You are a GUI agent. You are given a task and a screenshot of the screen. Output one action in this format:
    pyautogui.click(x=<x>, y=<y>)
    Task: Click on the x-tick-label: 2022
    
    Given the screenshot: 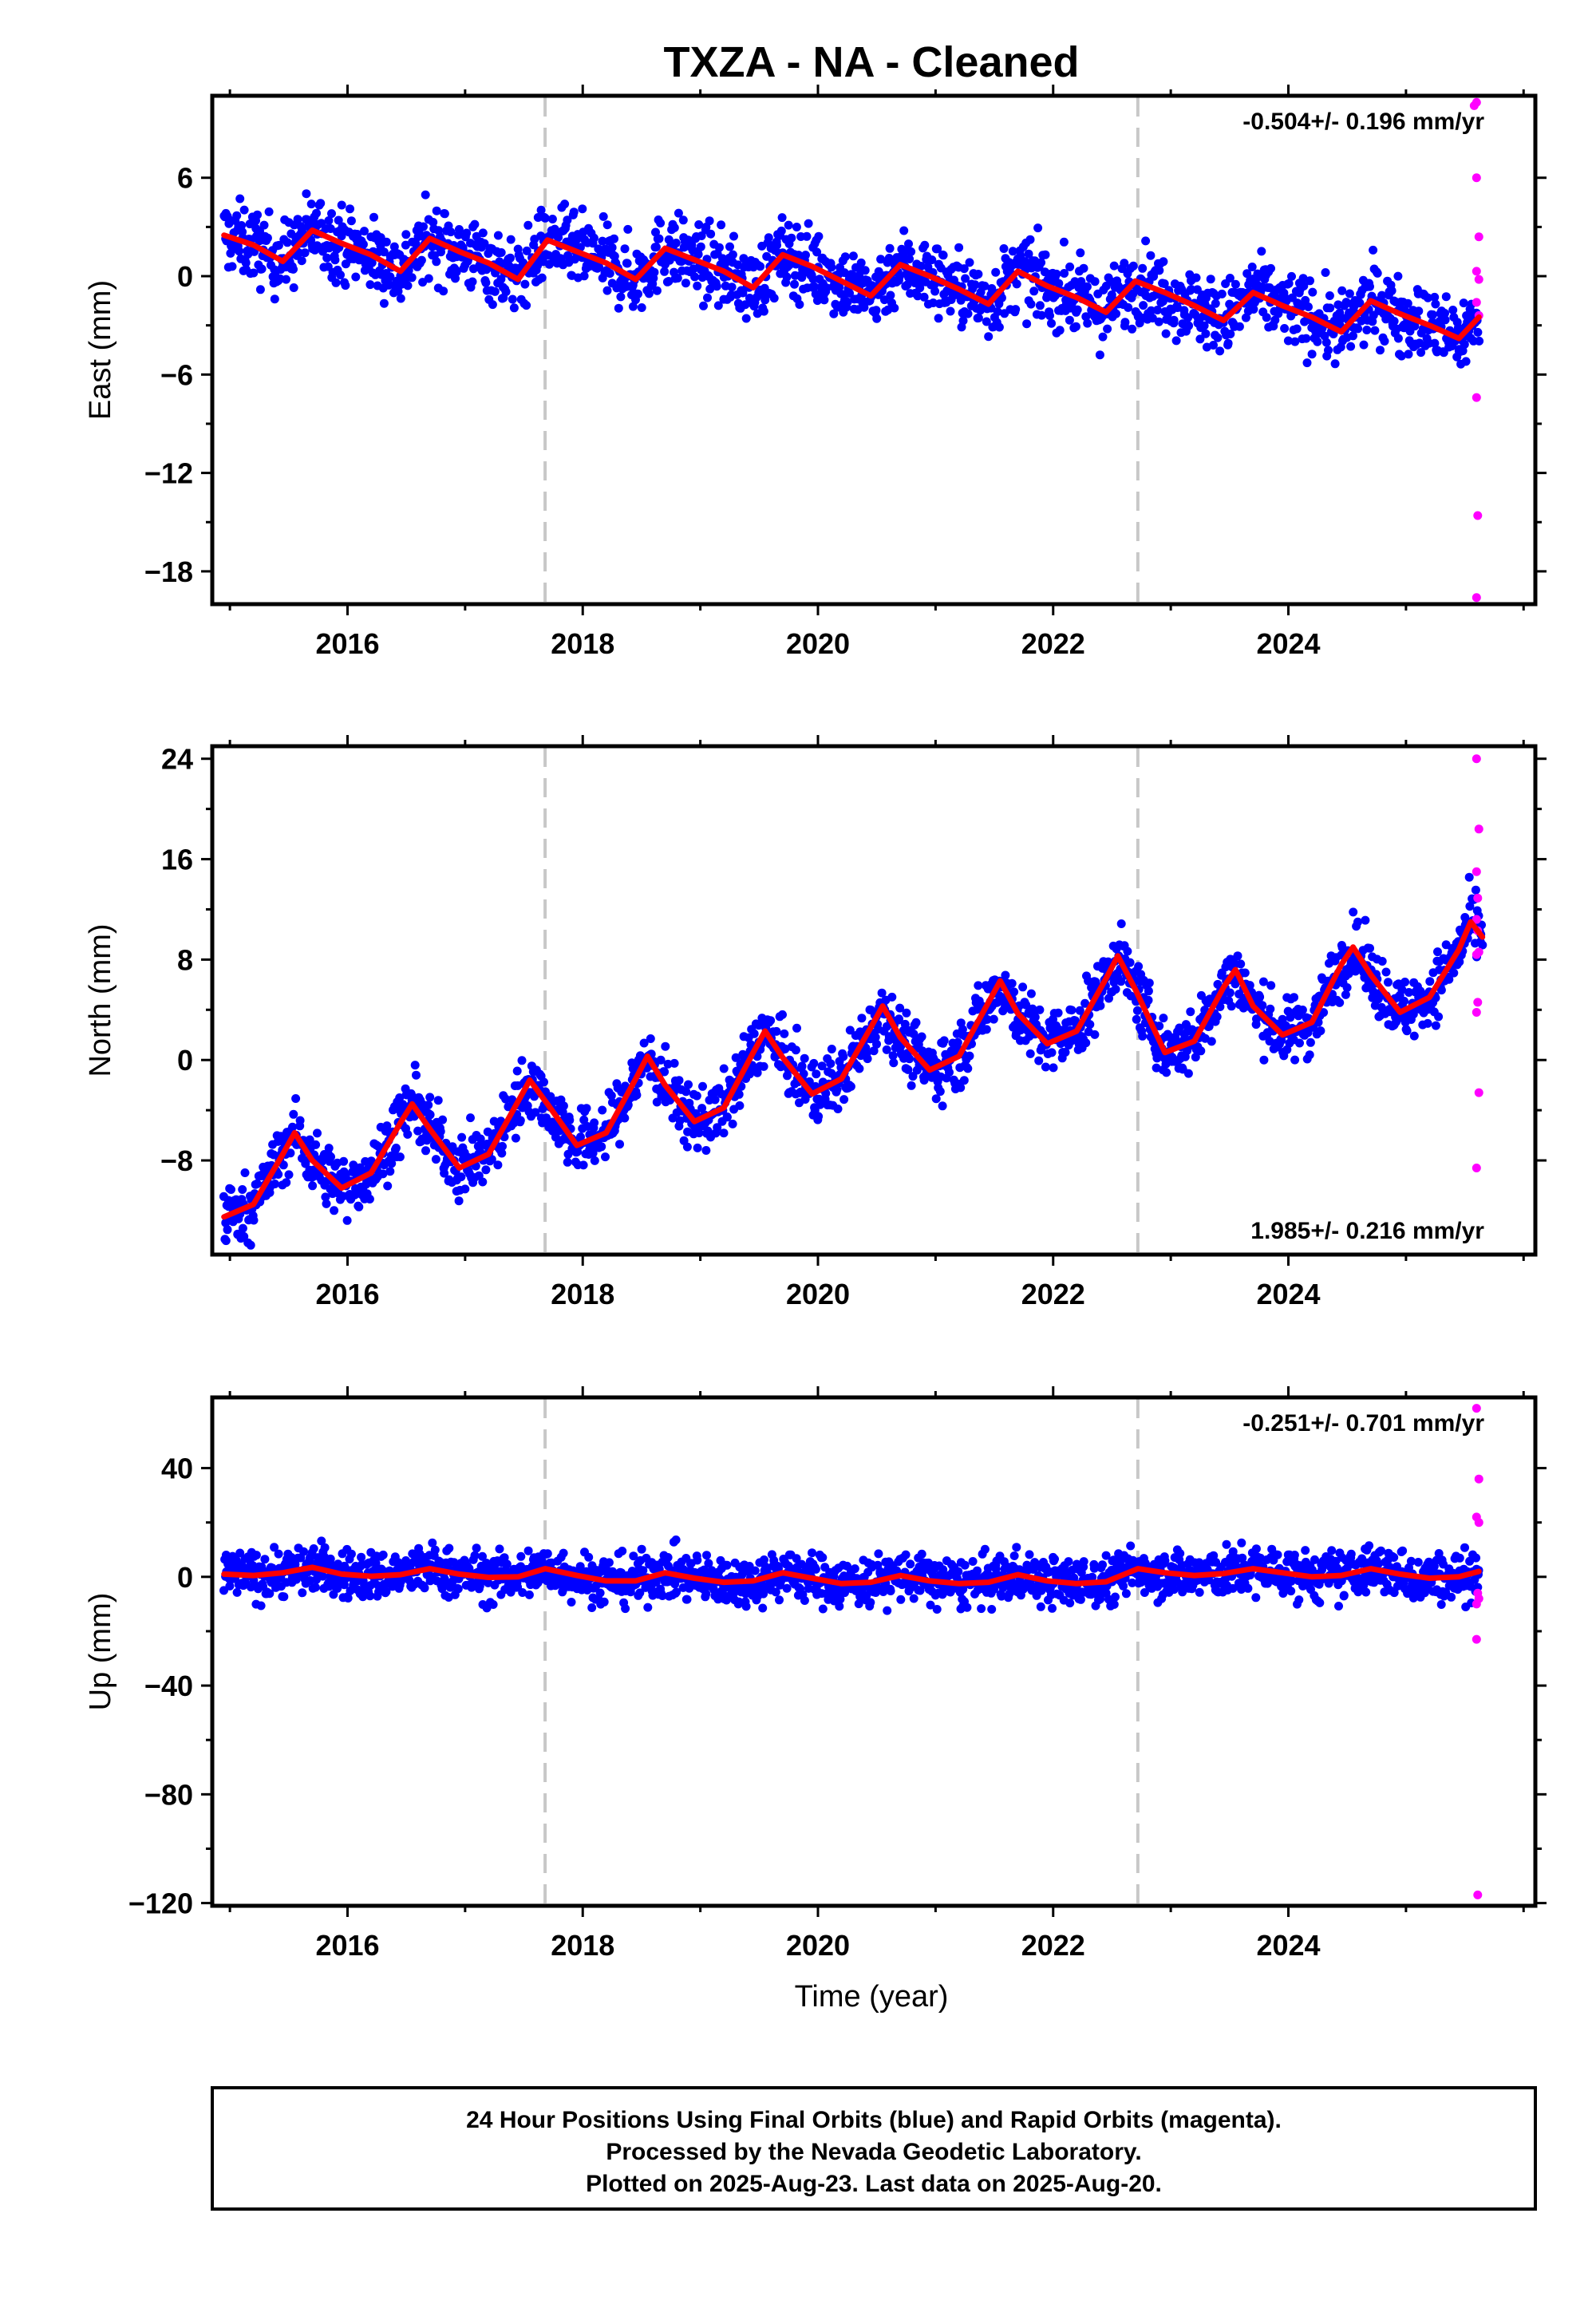 What is the action you would take?
    pyautogui.click(x=1053, y=643)
    